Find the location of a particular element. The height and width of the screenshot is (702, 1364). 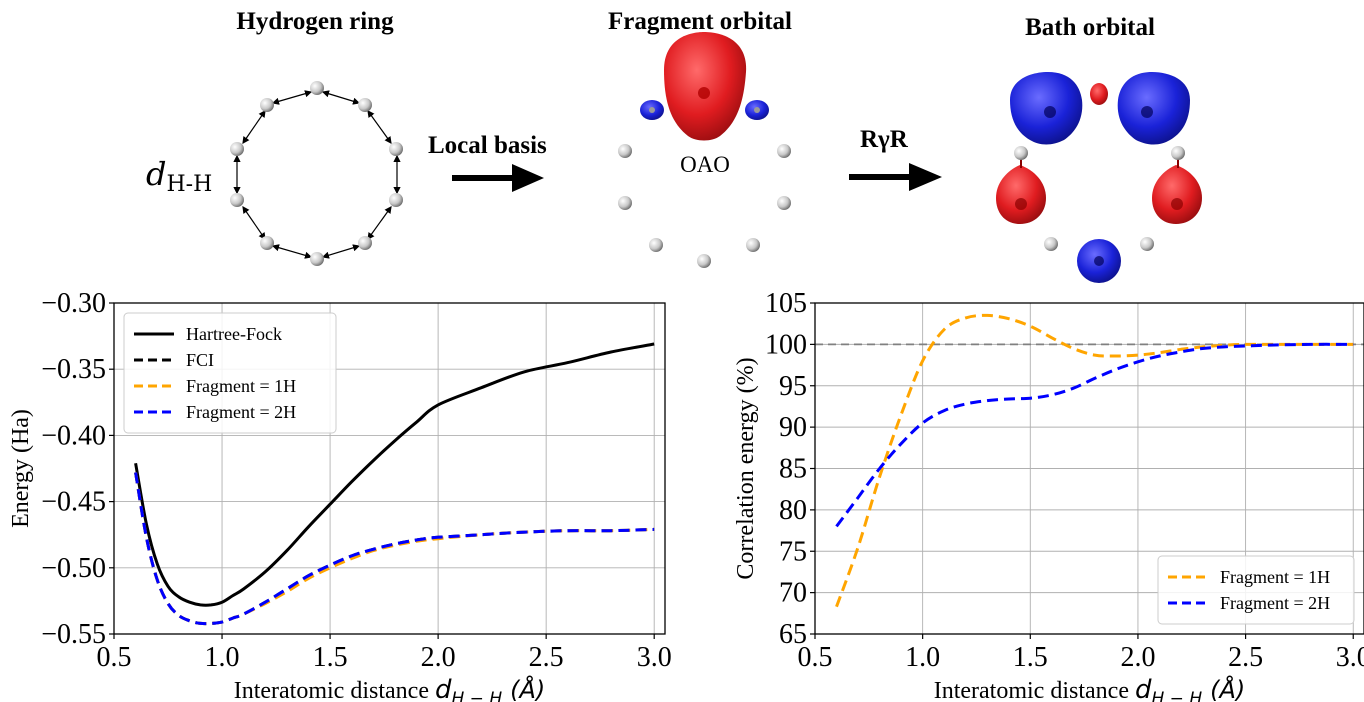

energy-legend-label: Fragment = 1H is located at coordinates (241, 386).